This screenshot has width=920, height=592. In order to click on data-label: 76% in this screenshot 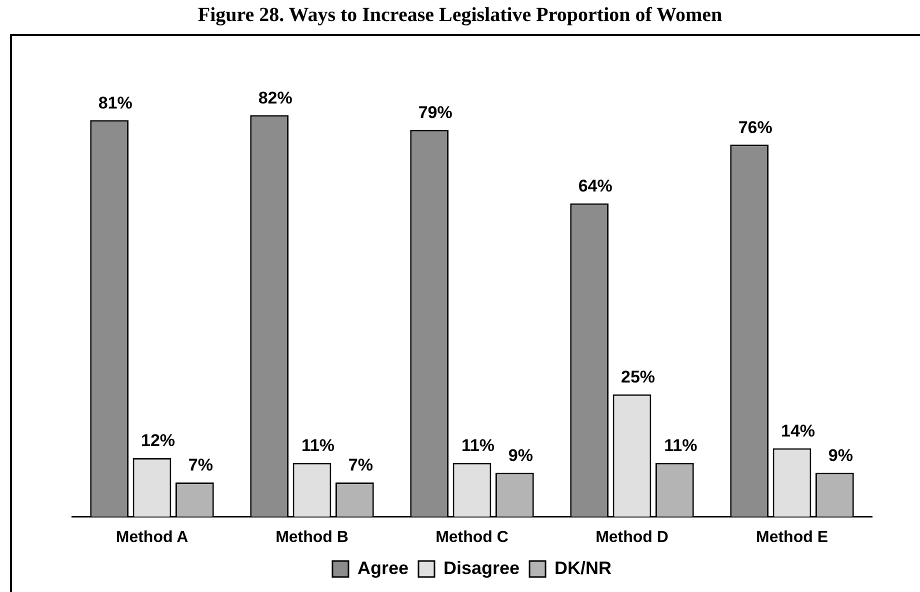, I will do `click(755, 127)`.